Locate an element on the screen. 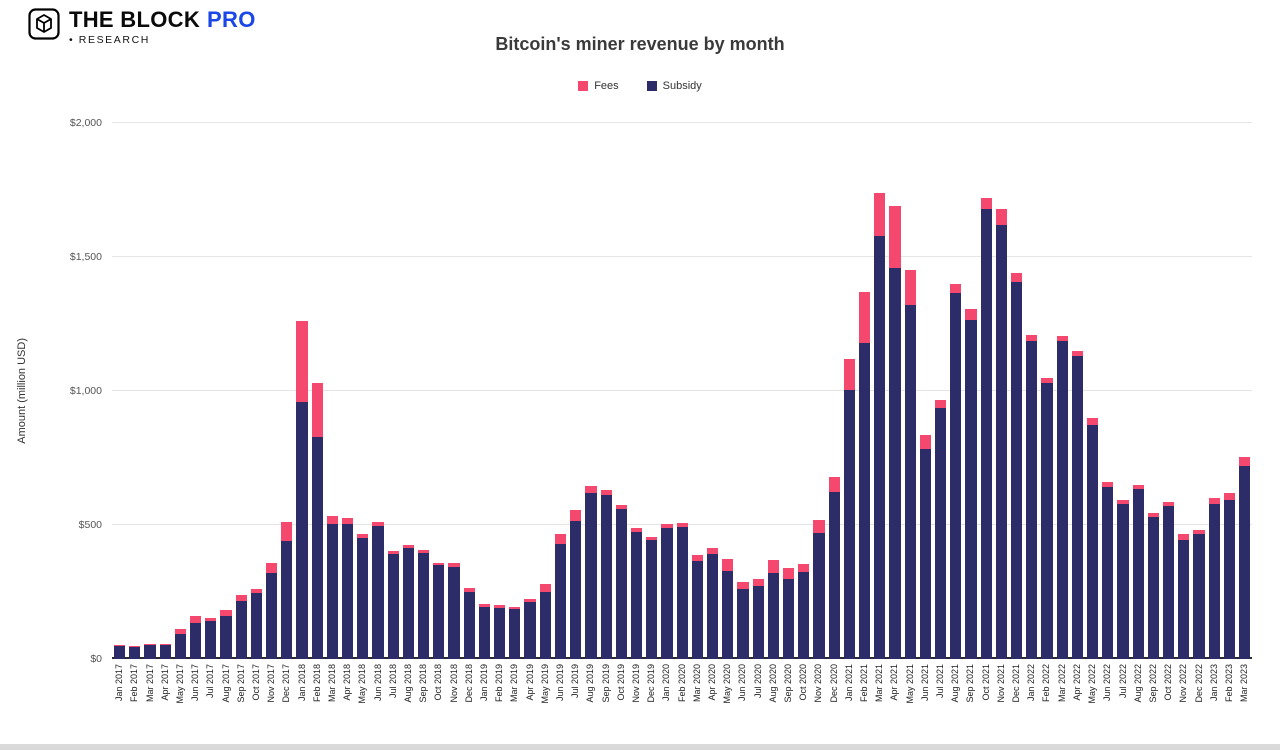  bar-nov-2017 is located at coordinates (272, 391).